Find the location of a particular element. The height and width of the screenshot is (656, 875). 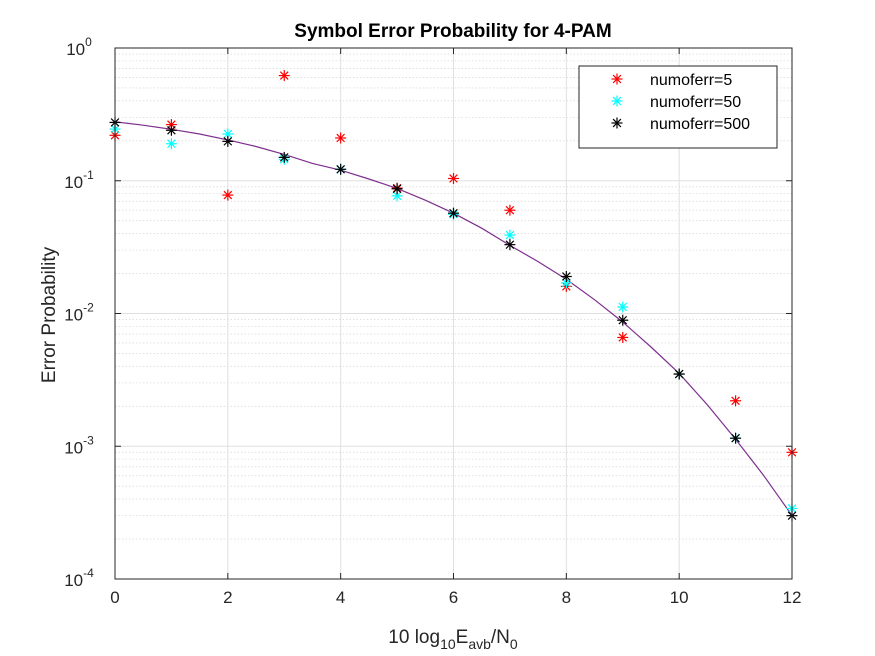

y-tick-label: 10⁻⁴ is located at coordinates (79, 578).